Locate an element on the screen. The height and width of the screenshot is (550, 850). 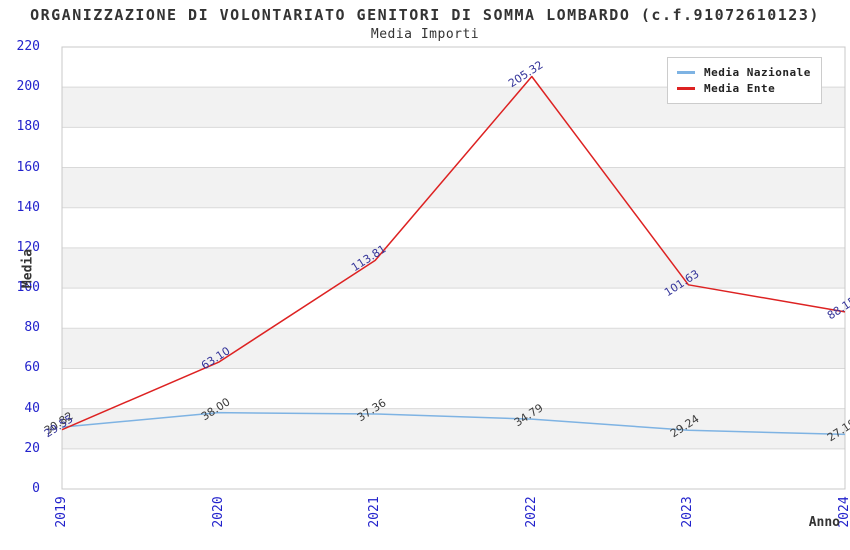
y-tick-label: 160 is located at coordinates (28, 167).